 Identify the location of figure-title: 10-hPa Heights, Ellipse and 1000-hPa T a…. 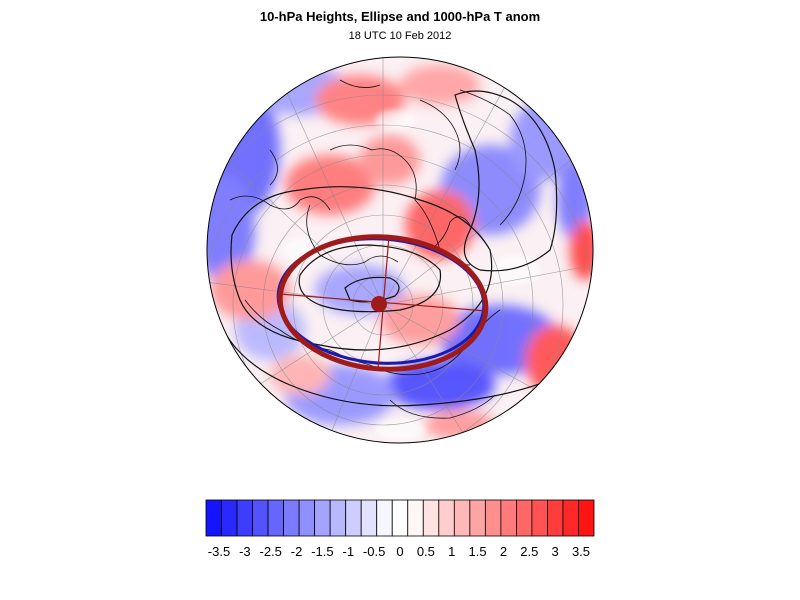
(400, 16).